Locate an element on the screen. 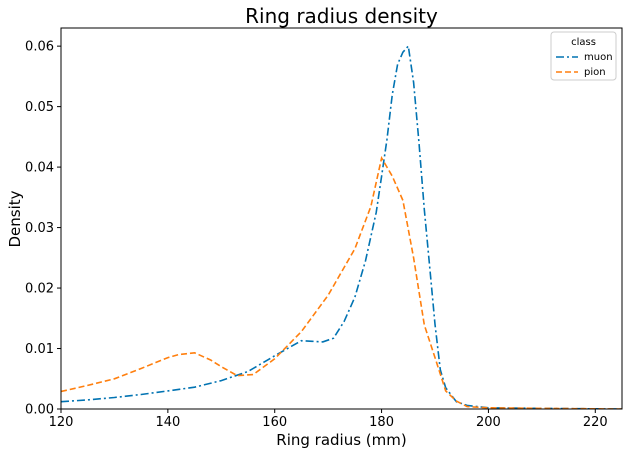  chart-title: Ring radius density is located at coordinates (341, 16).